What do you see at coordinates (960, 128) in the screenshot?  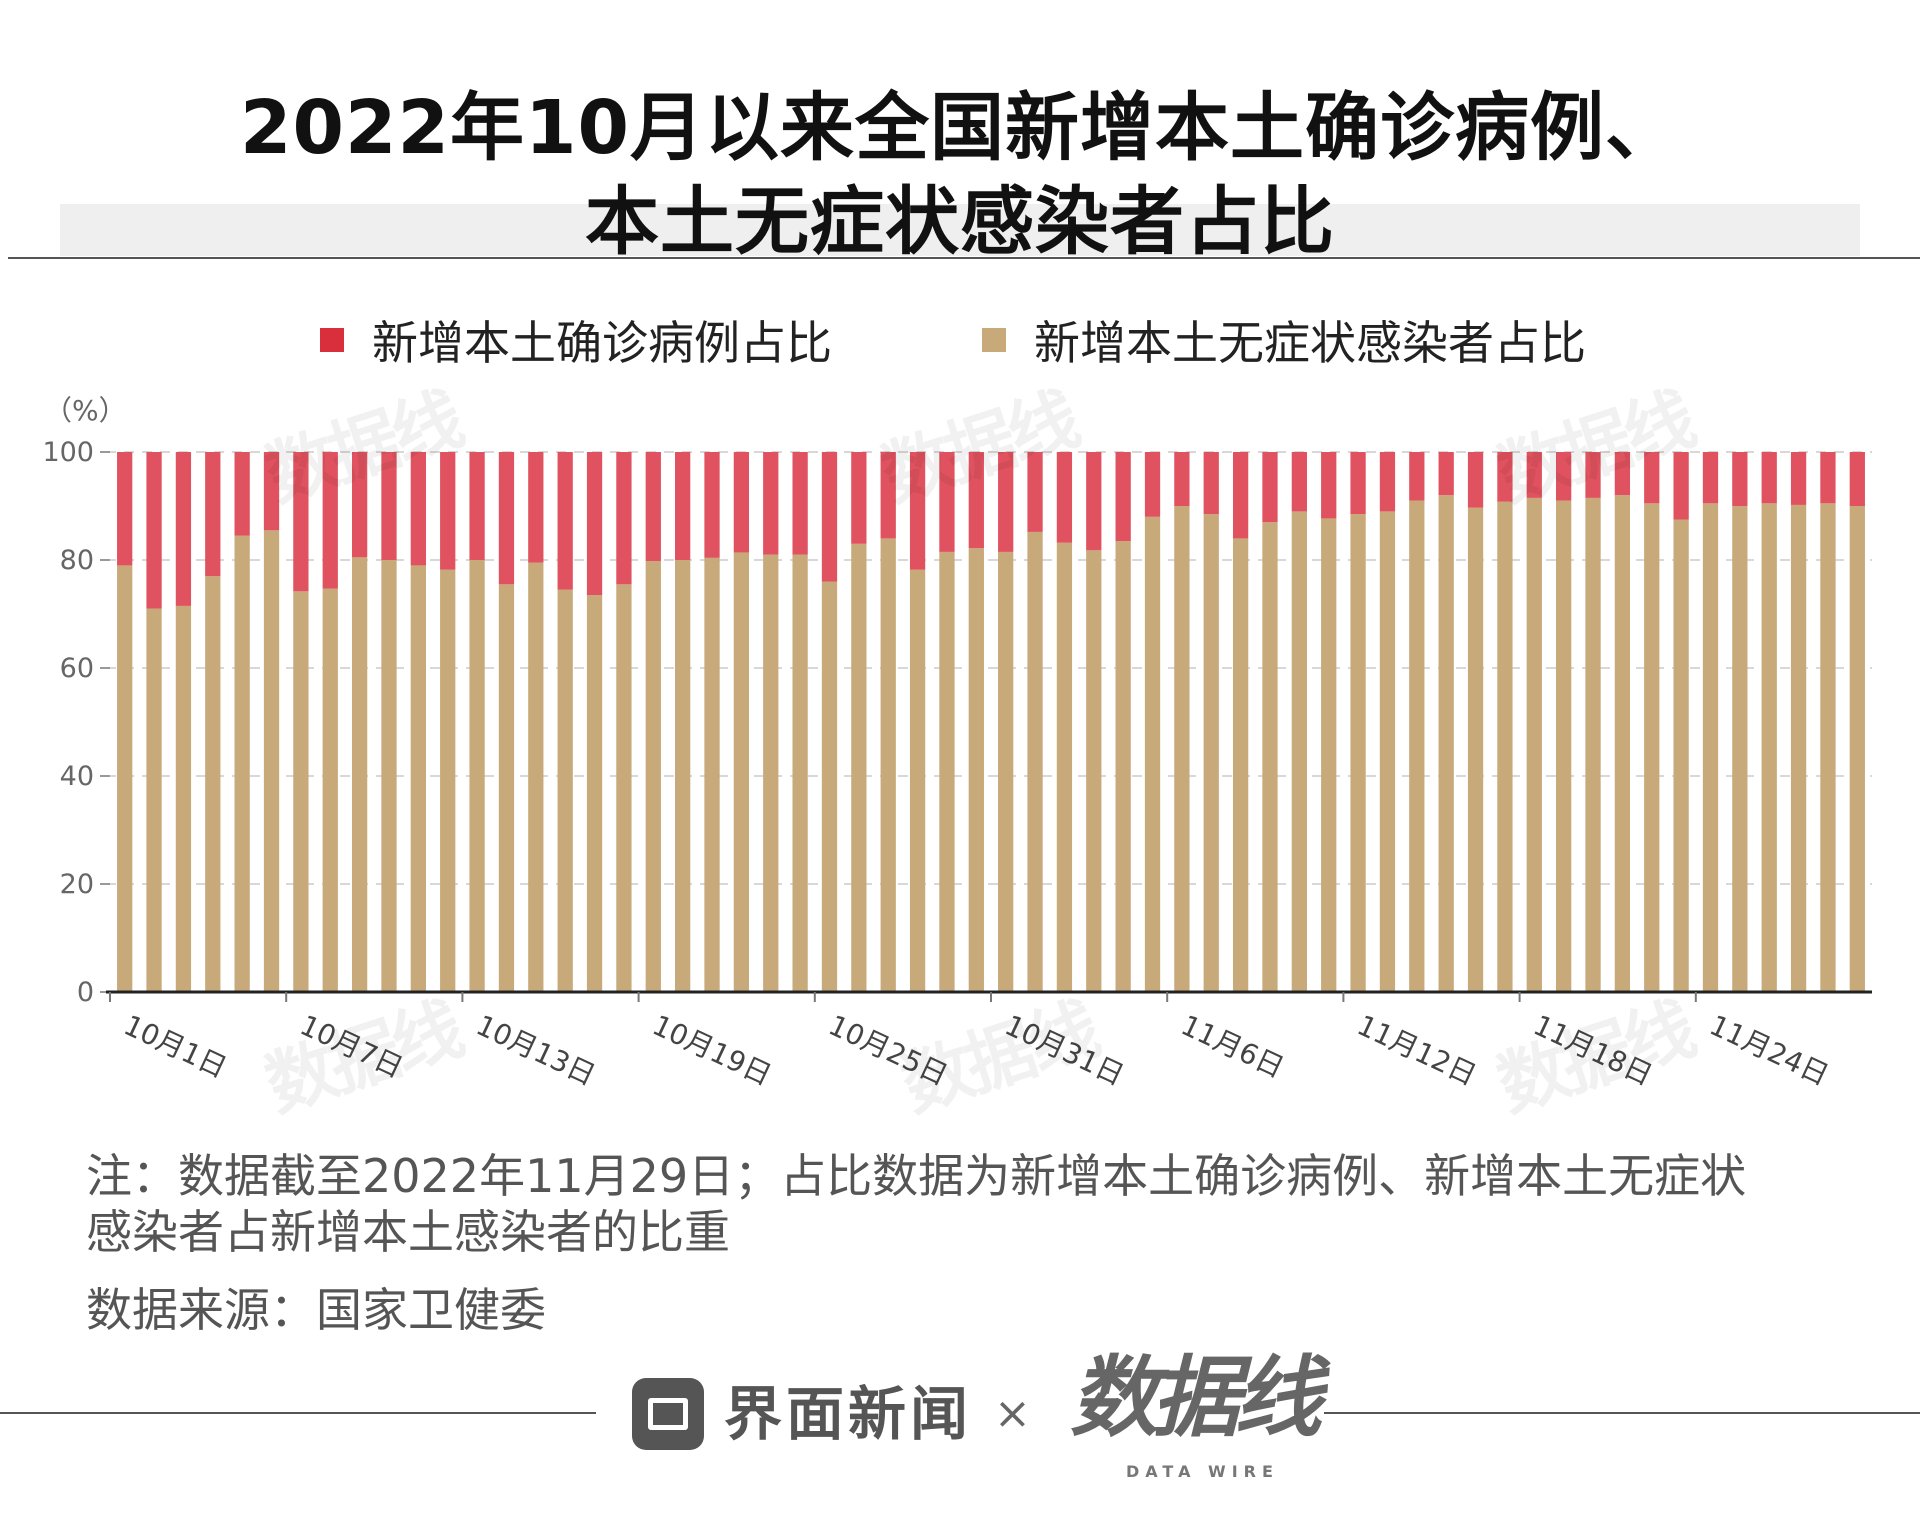 I see `chart-title-line1: 2022年10月以来全国新增本土确诊病例、` at bounding box center [960, 128].